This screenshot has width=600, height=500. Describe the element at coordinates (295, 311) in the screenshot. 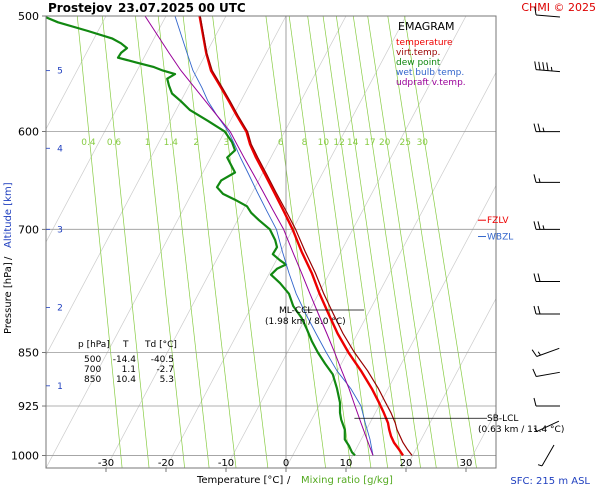

I see `ml-ccl-label: ML-CCL` at that location.